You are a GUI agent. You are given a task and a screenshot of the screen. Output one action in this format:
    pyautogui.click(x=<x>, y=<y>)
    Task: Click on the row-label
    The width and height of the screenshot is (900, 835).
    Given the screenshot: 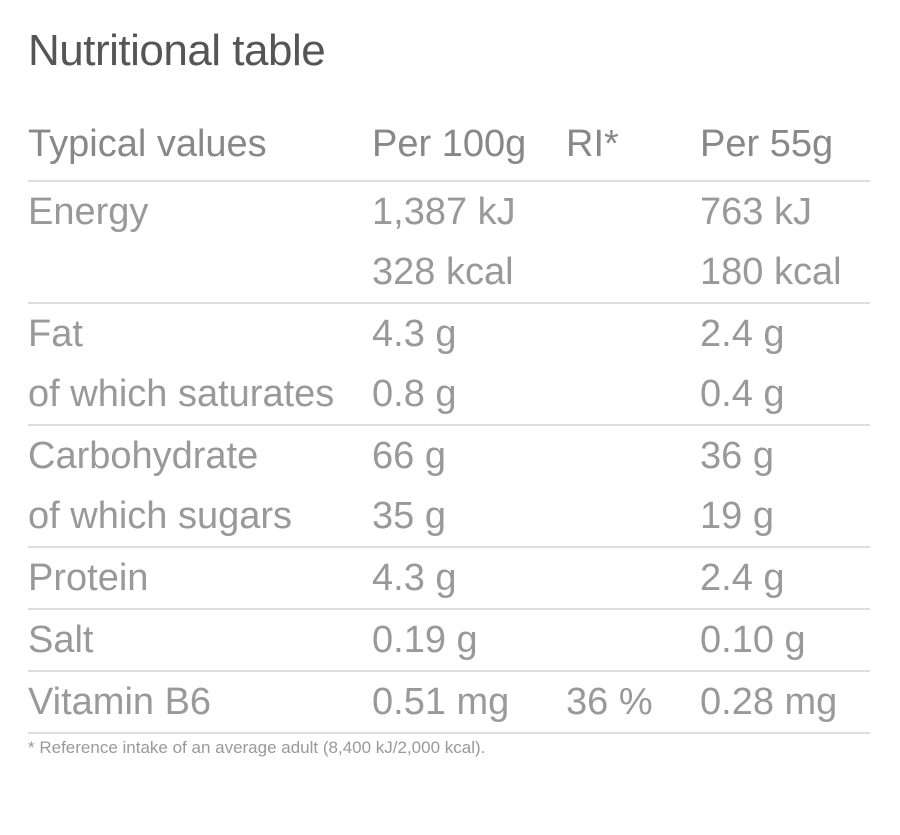 What is the action you would take?
    pyautogui.click(x=200, y=273)
    